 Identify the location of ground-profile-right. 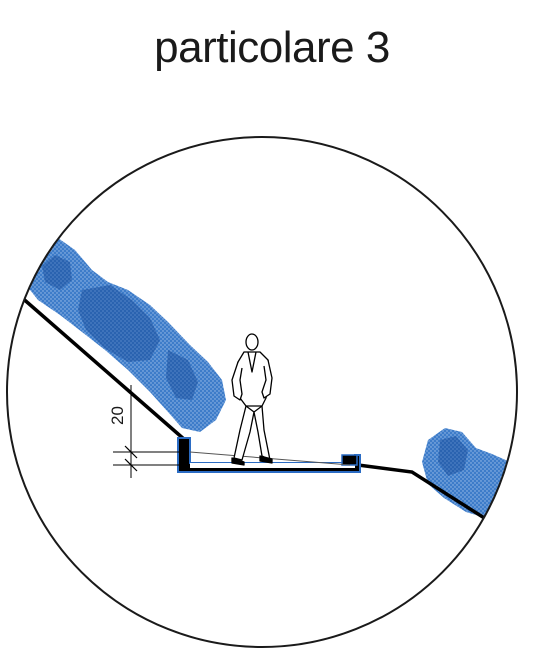
(429, 496).